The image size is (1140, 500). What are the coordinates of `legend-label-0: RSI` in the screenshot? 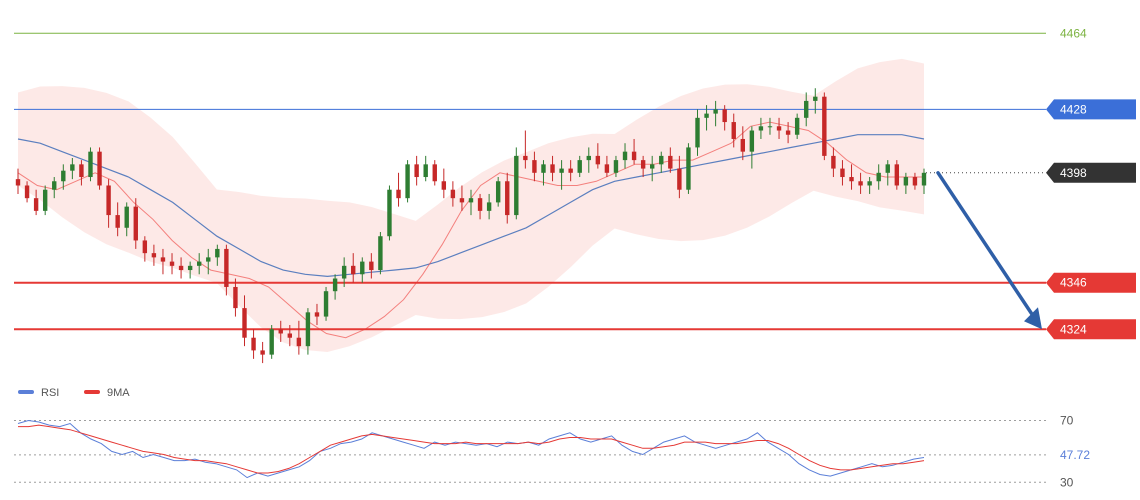 It's located at (50, 393).